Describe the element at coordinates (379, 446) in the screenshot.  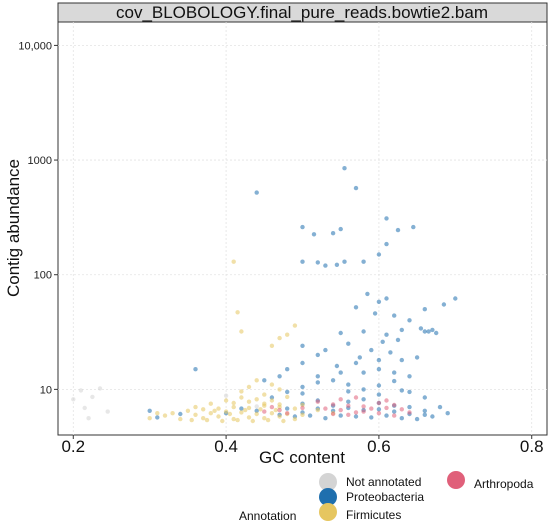
I see `x-tick-label: 0.6` at that location.